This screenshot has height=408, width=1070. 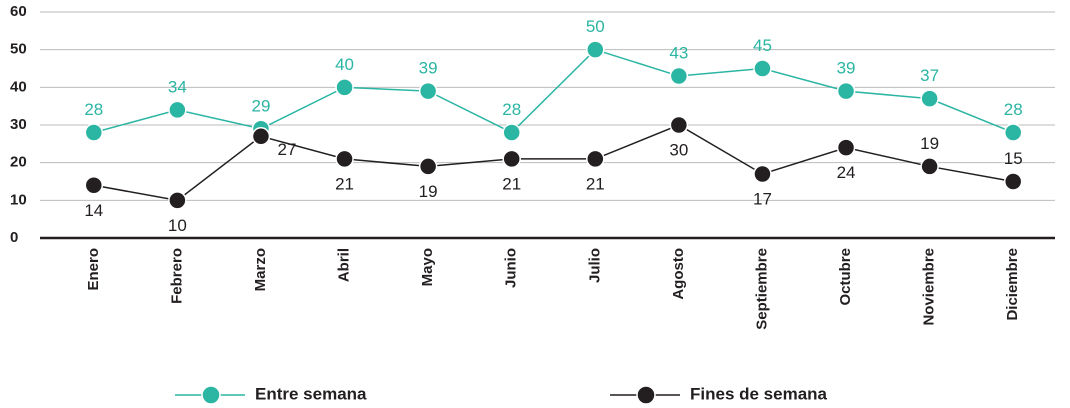 What do you see at coordinates (18, 199) in the screenshot?
I see `y-tick-label: 10` at bounding box center [18, 199].